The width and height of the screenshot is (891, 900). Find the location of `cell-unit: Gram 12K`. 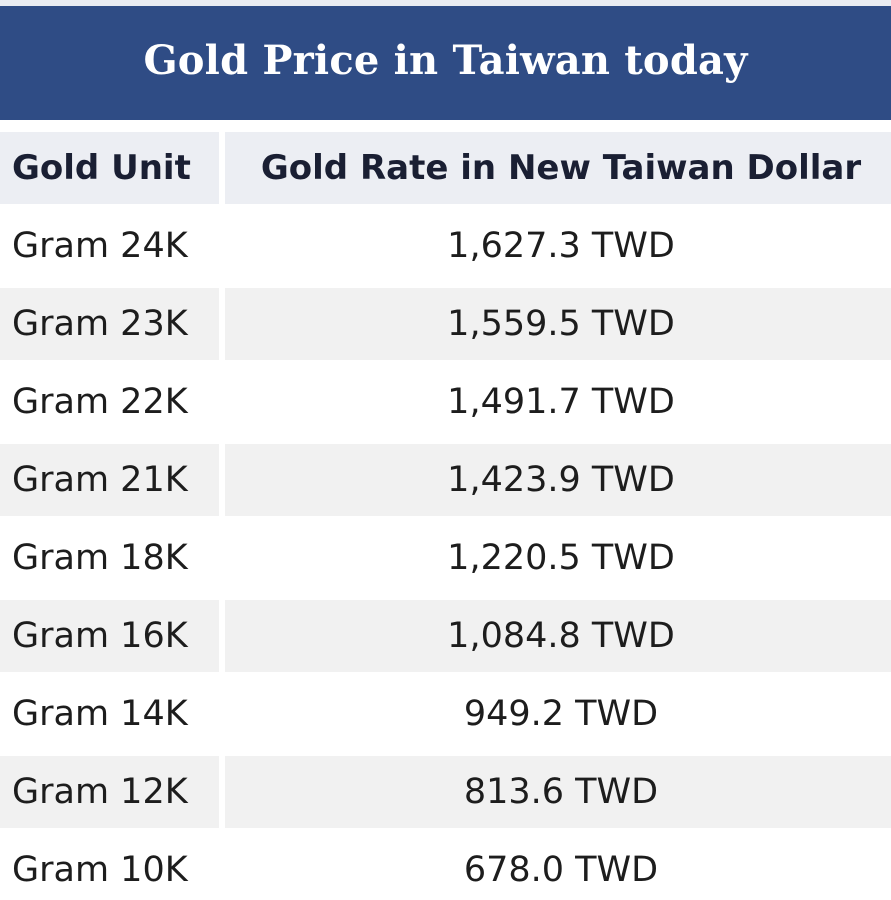

cell-unit: Gram 12K is located at coordinates (109, 792).